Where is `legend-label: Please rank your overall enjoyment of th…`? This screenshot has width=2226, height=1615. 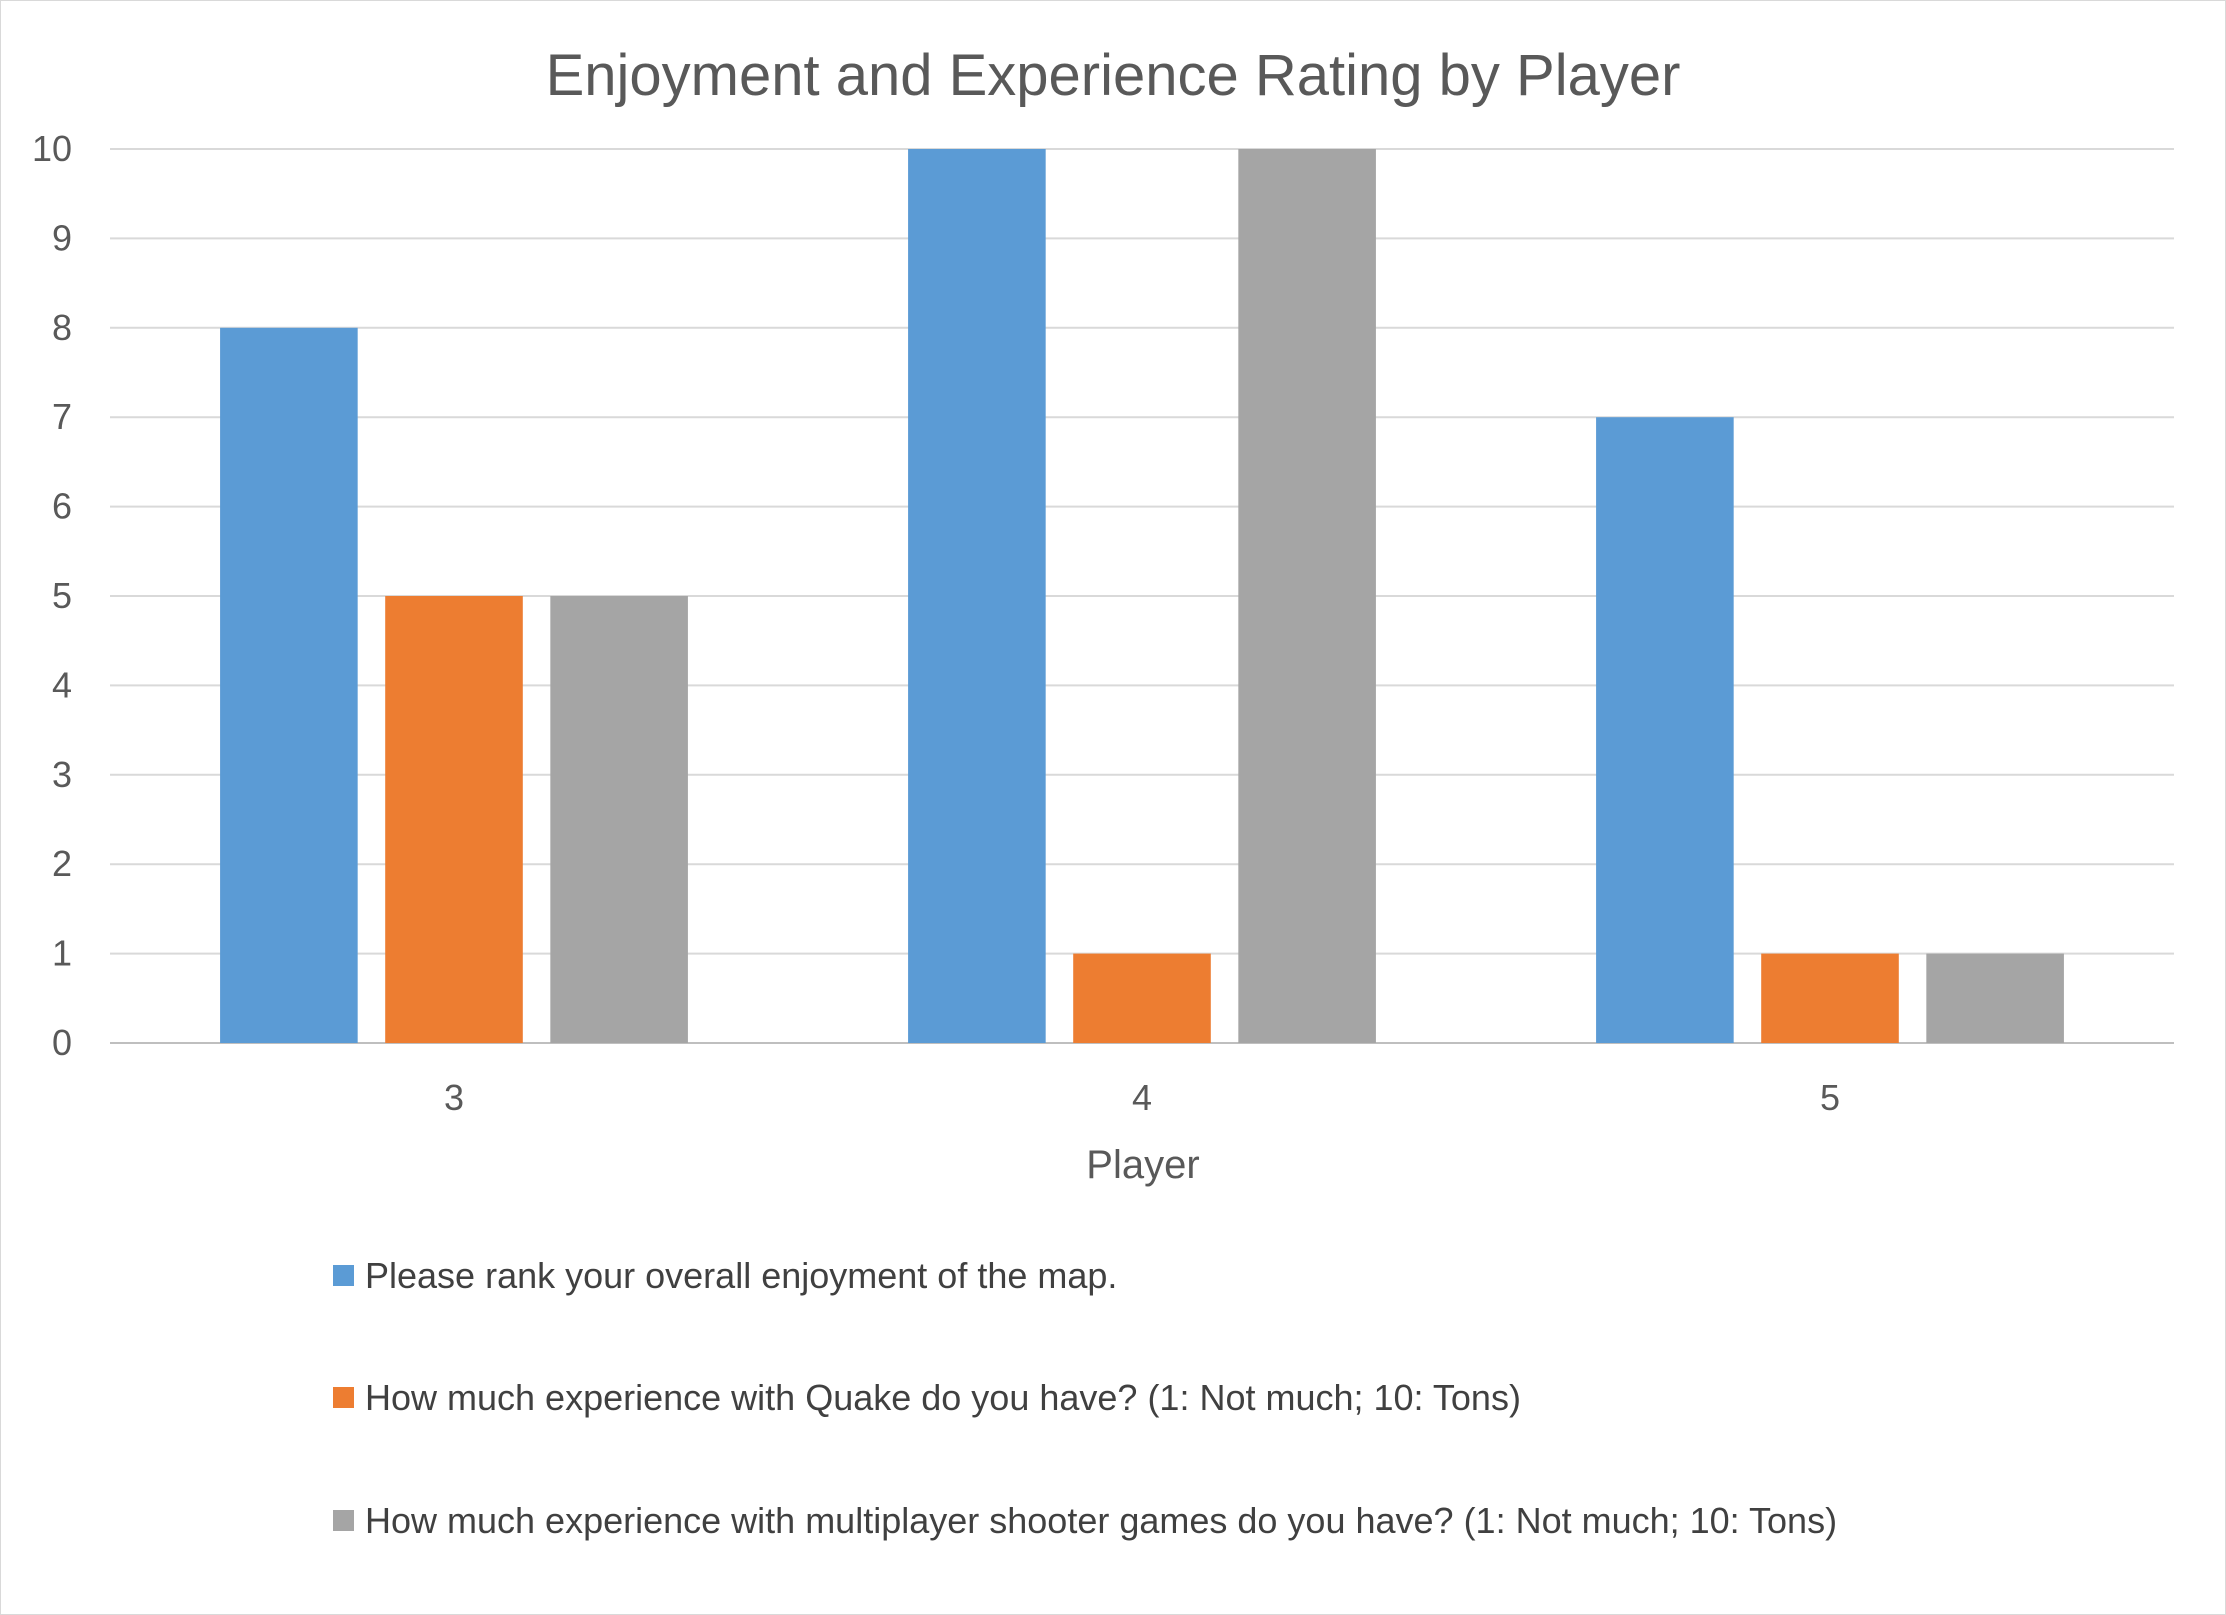
legend-label: Please rank your overall enjoyment of th… is located at coordinates (741, 1275).